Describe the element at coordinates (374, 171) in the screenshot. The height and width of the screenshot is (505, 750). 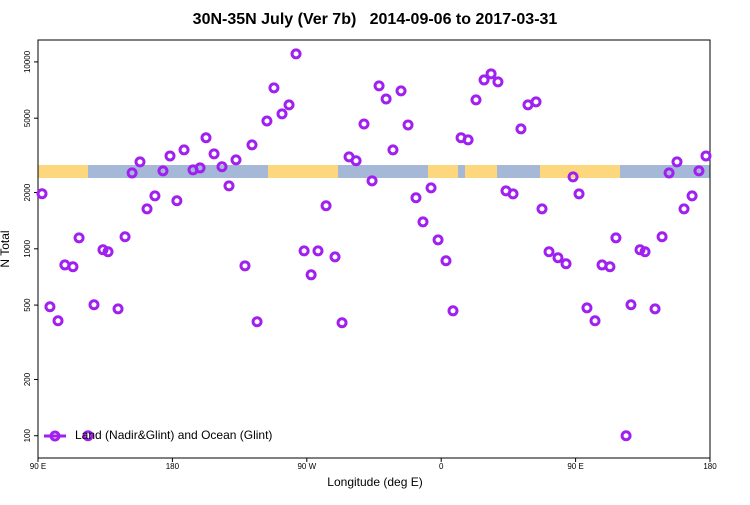
I see `map-strip` at that location.